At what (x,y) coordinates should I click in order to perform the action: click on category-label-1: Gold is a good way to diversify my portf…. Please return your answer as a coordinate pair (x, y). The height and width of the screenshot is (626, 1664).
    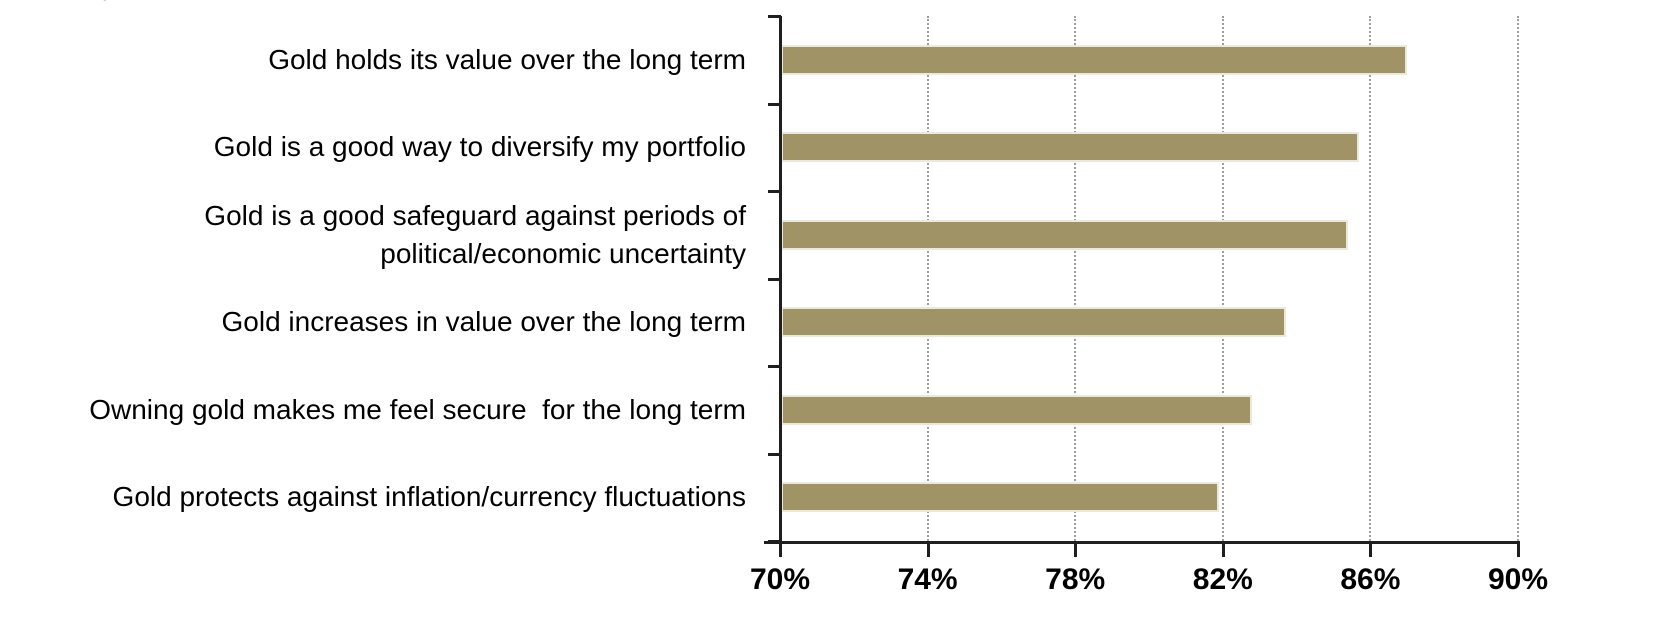
    Looking at the image, I should click on (406, 148).